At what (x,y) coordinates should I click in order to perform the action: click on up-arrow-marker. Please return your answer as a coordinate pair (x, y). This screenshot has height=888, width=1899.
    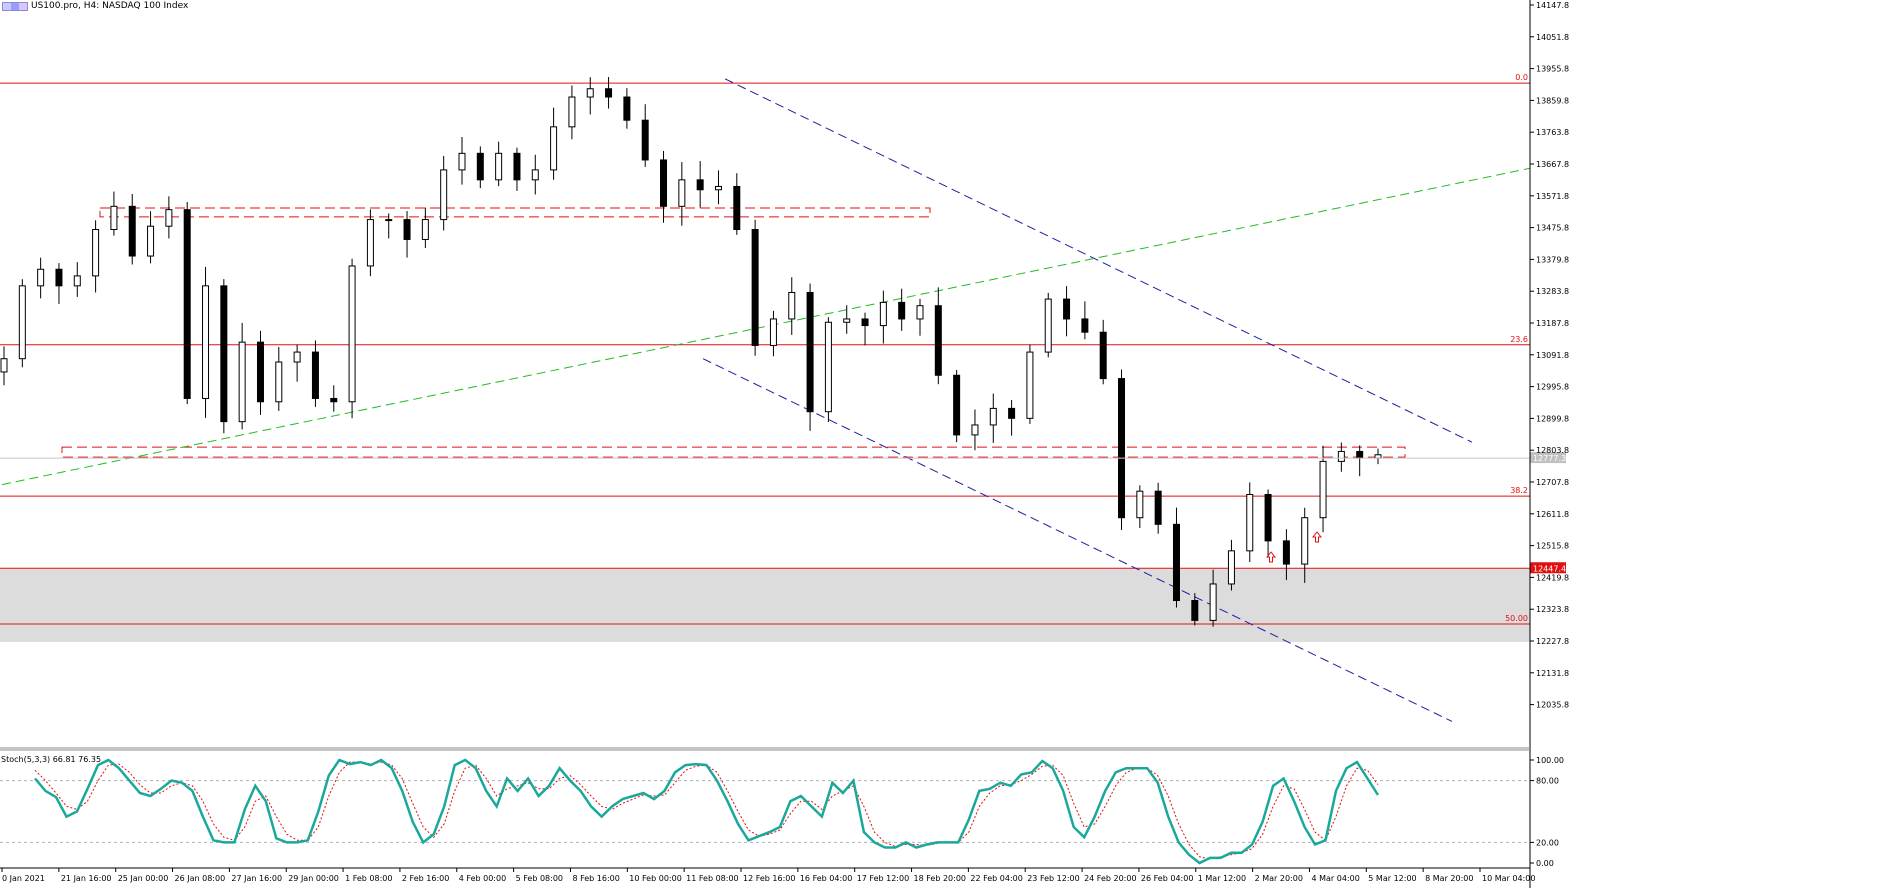
    Looking at the image, I should click on (1317, 537).